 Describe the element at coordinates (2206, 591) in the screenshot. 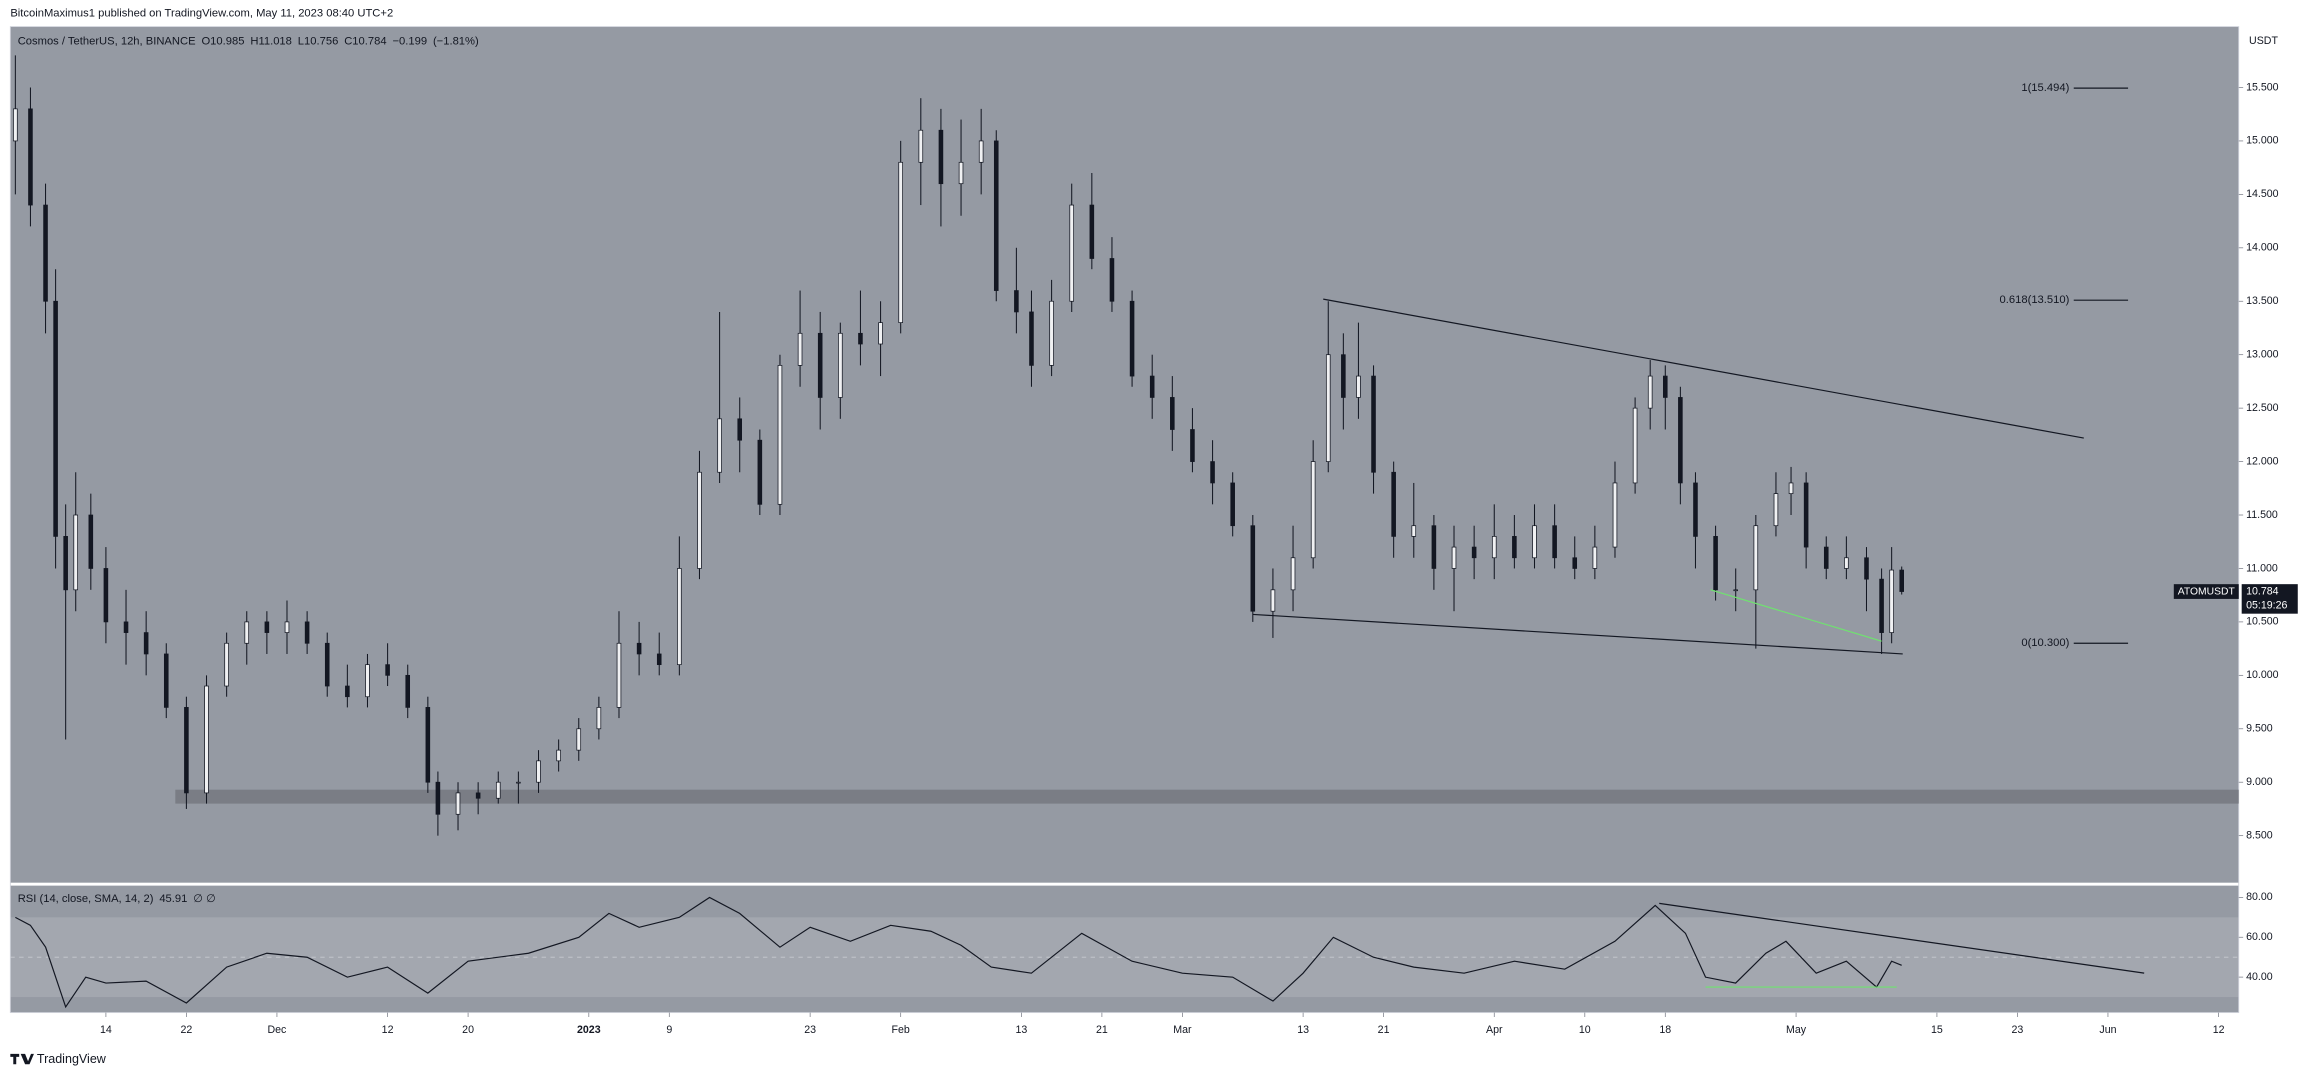

I see `ticker-tag` at that location.